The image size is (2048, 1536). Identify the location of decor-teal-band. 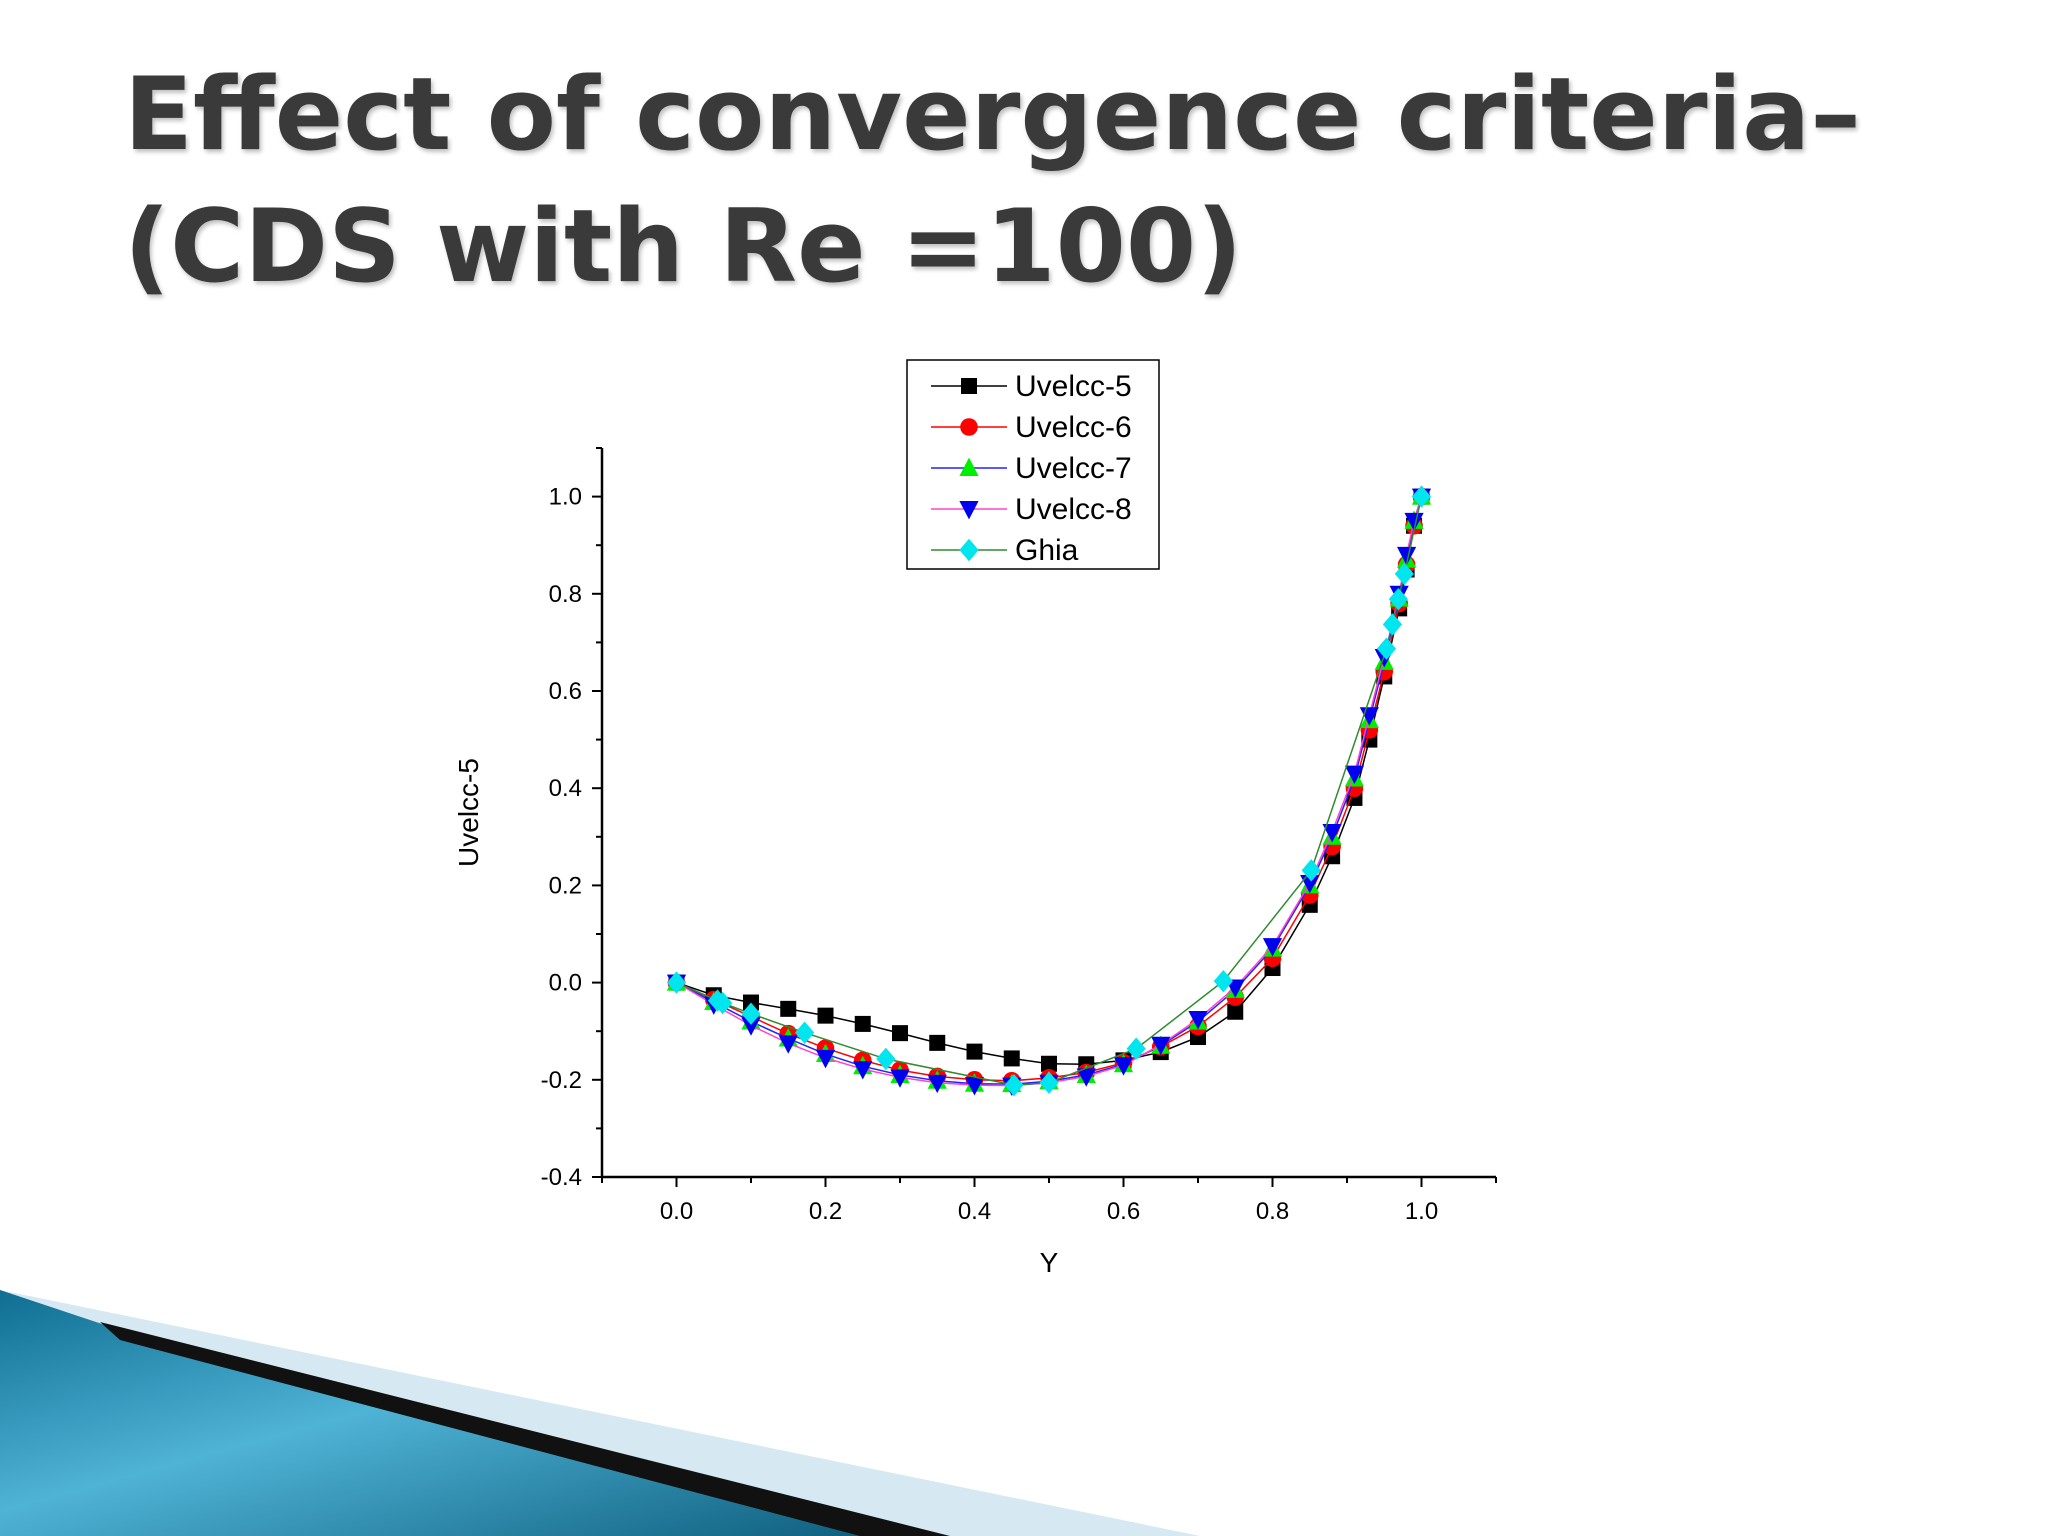
(450, 1413).